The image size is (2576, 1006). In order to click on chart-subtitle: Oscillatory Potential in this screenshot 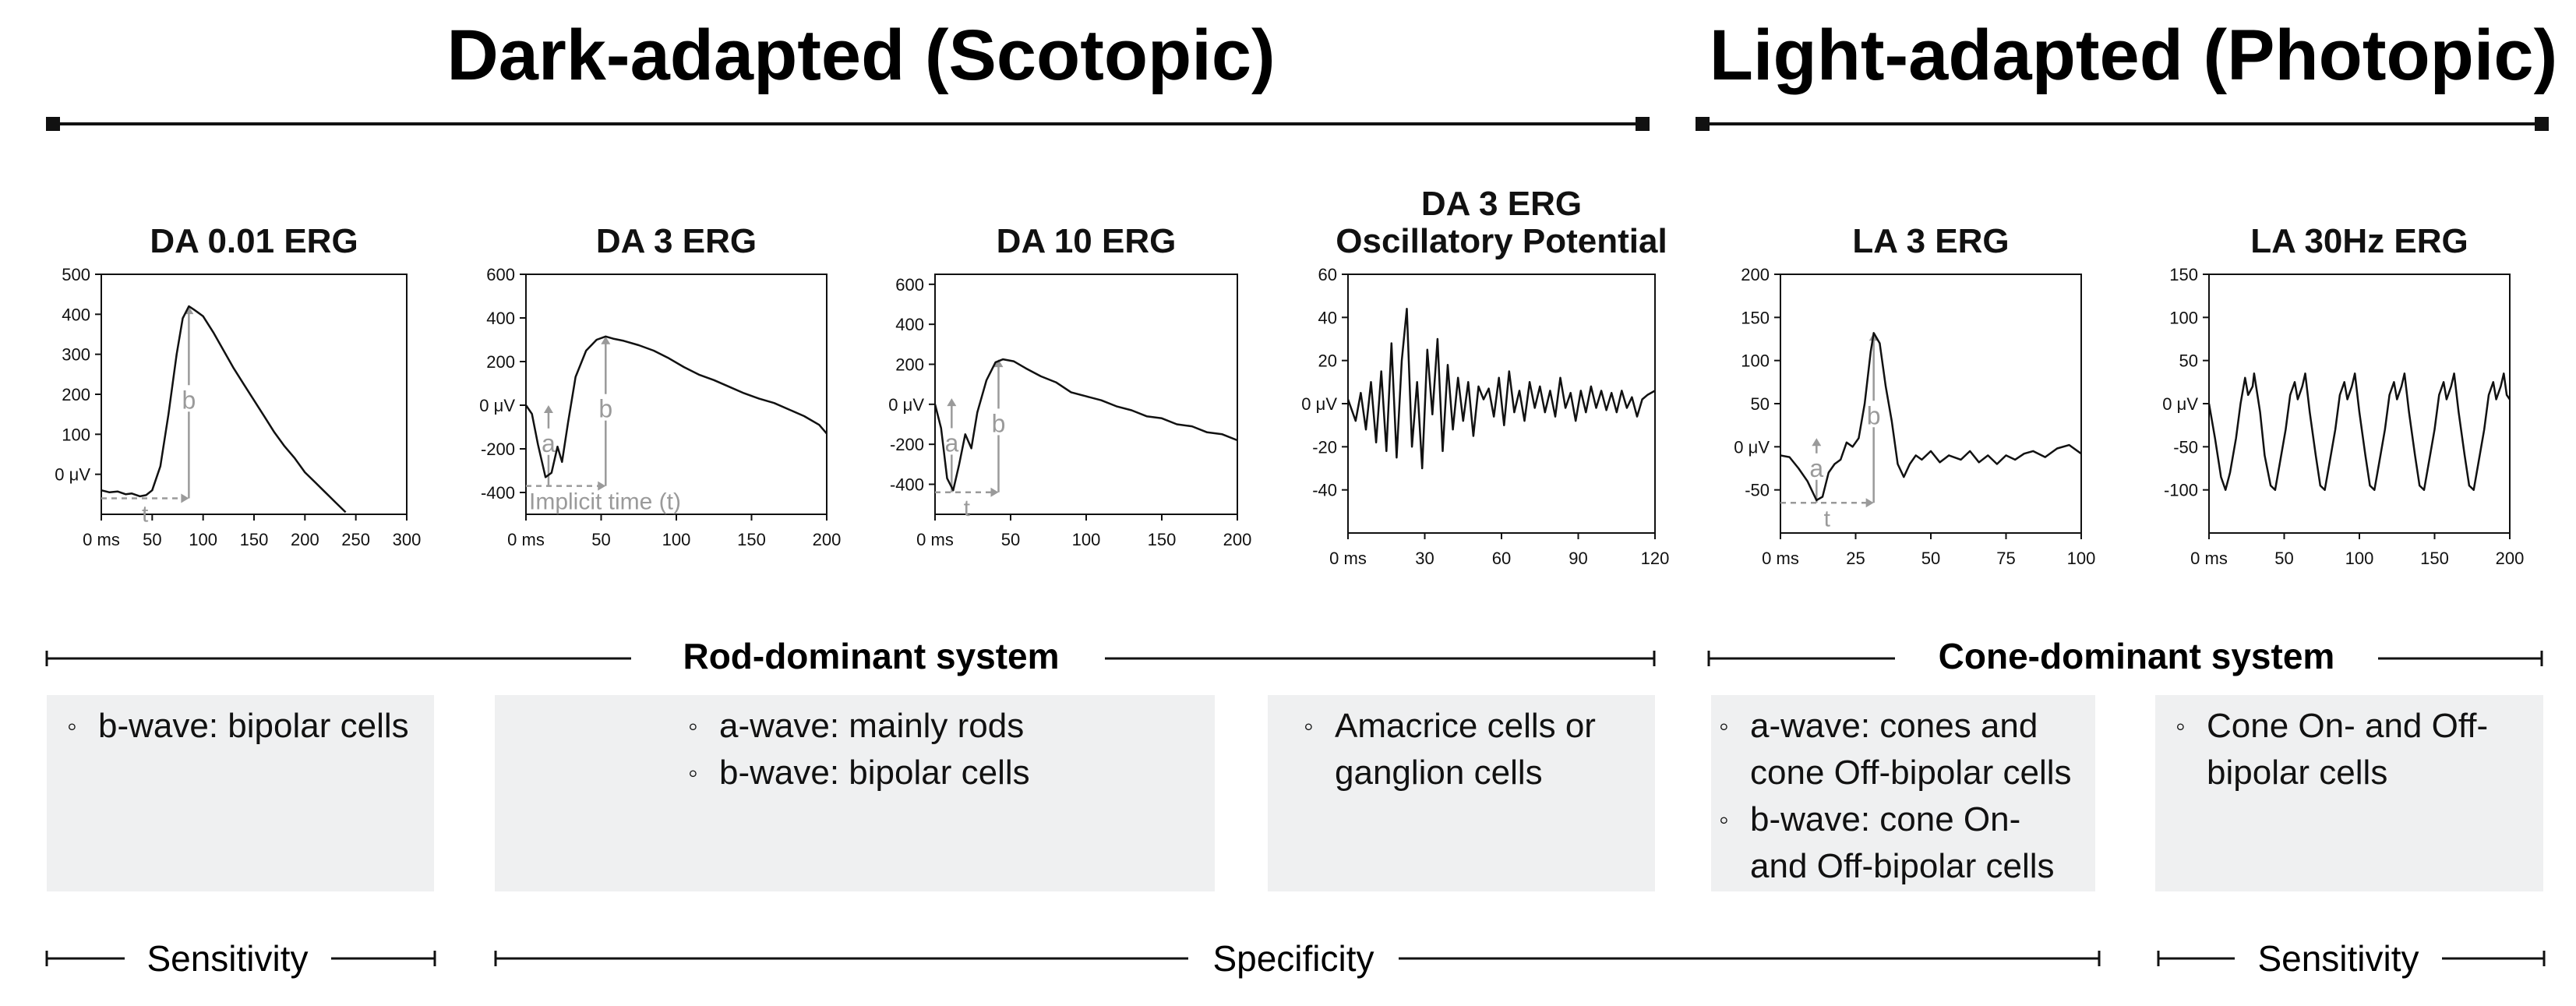, I will do `click(1501, 241)`.